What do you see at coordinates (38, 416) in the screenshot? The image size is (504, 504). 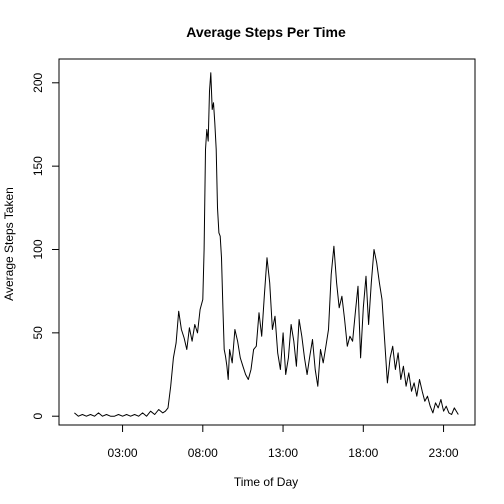 I see `y-tick-label: 0` at bounding box center [38, 416].